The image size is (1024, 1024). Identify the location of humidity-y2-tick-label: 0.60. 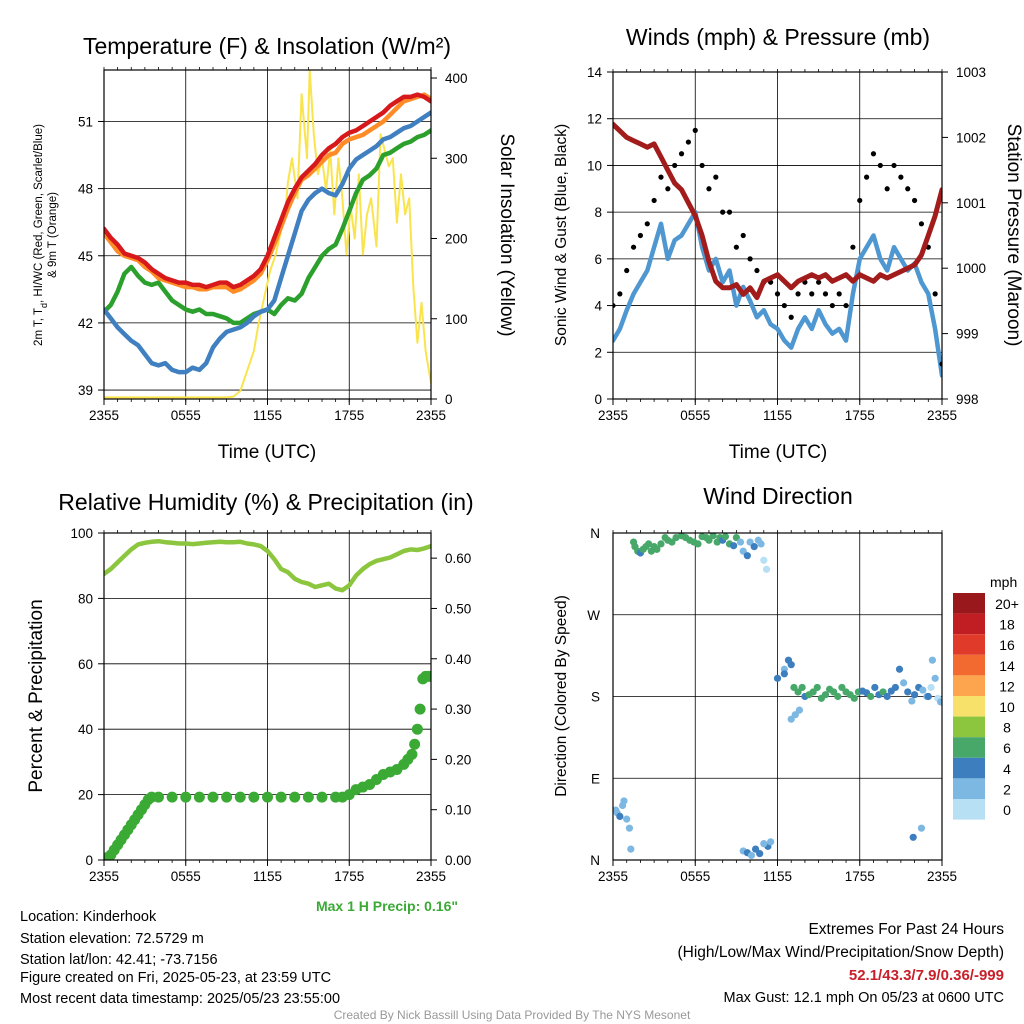
(458, 558).